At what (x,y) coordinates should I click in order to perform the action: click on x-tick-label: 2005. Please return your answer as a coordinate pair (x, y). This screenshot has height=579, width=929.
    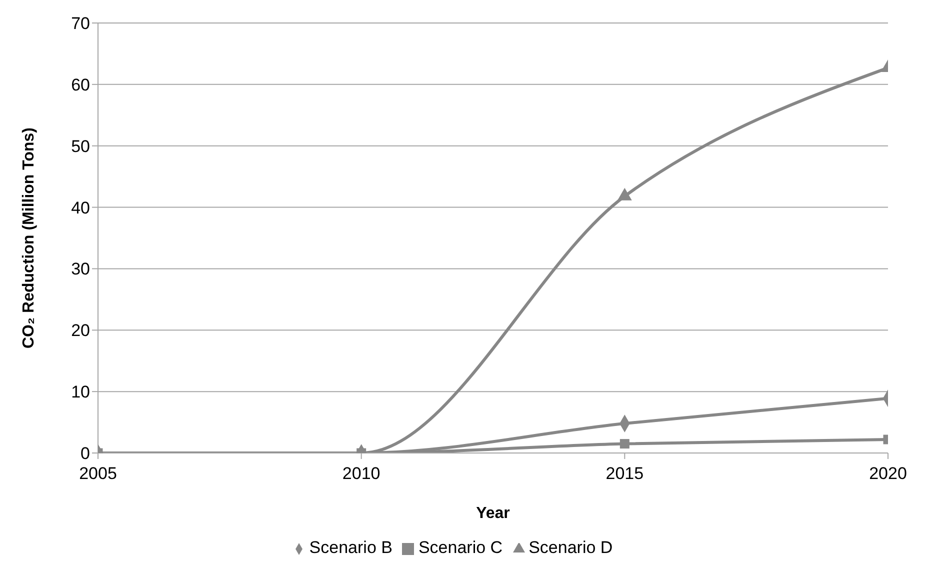
    Looking at the image, I should click on (98, 474).